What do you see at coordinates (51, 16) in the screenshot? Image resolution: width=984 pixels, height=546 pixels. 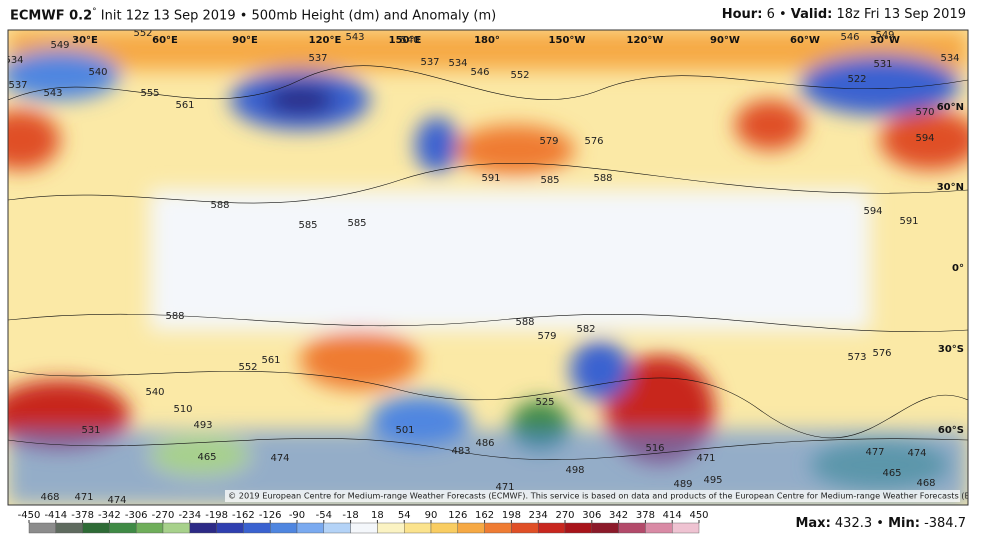 I see `model: ECMWF 0.2` at bounding box center [51, 16].